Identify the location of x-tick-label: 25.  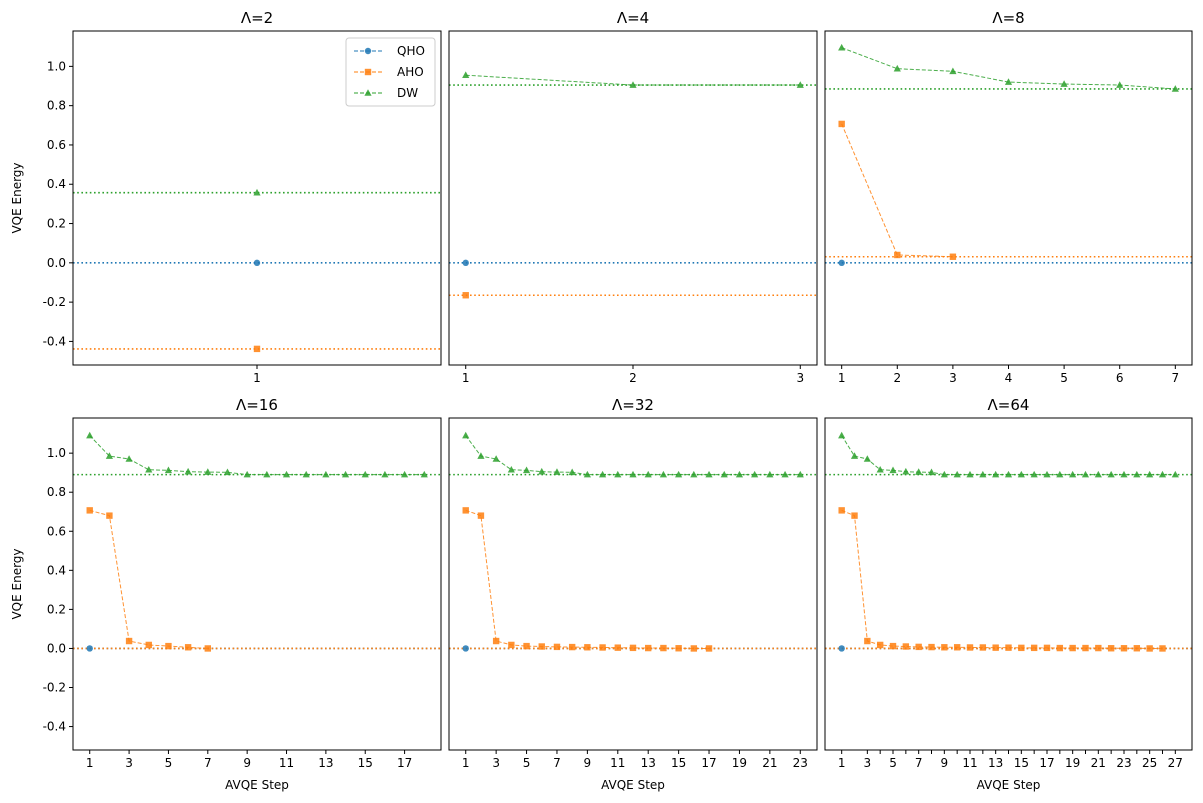
(1149, 763).